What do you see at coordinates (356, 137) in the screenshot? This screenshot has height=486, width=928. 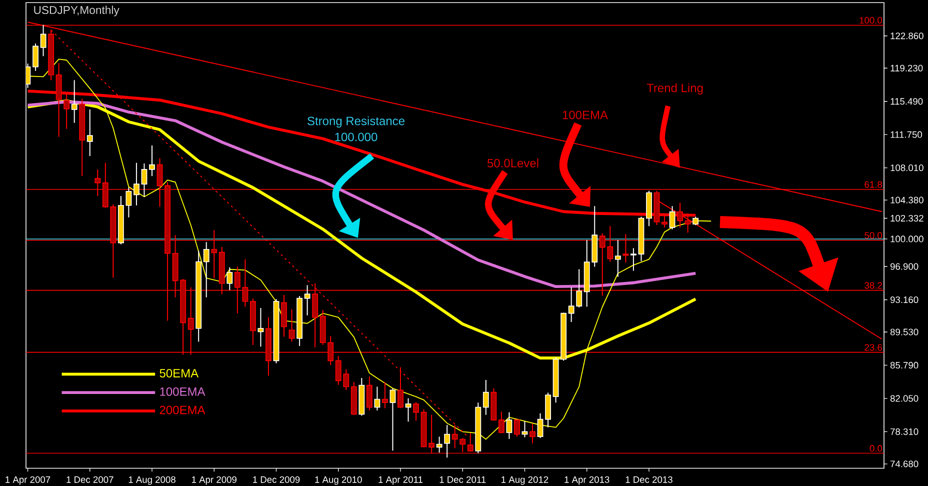 I see `annotation: 100.000` at bounding box center [356, 137].